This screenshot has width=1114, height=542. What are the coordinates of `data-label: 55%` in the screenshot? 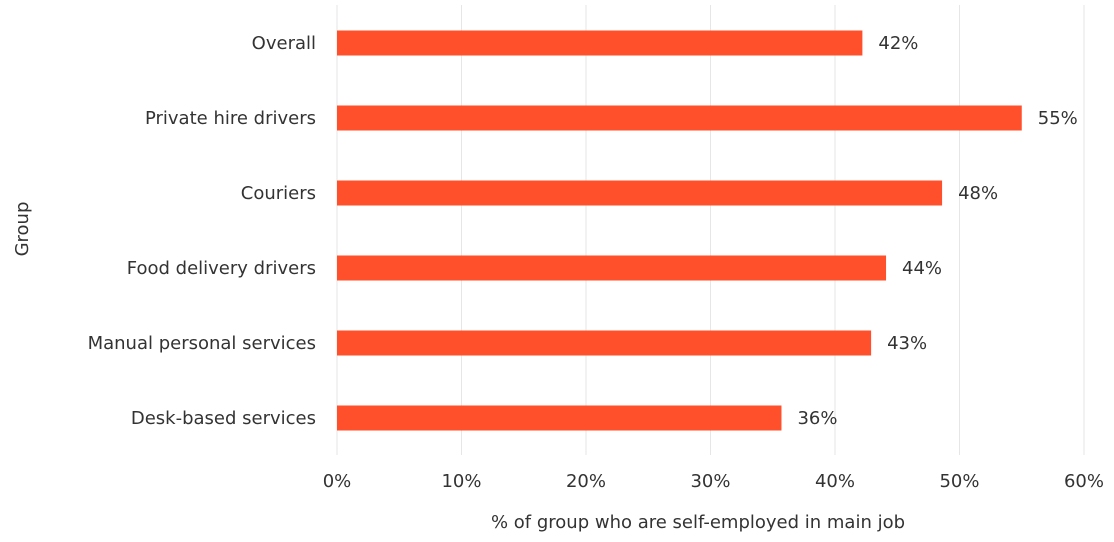 It's located at (1058, 118).